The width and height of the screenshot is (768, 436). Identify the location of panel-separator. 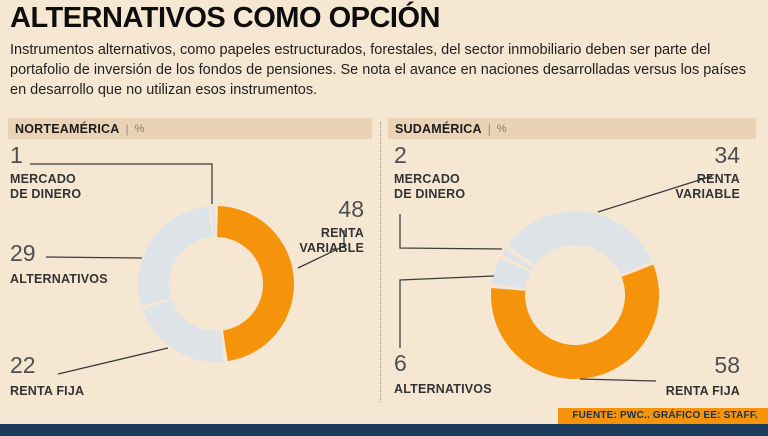
(380, 262).